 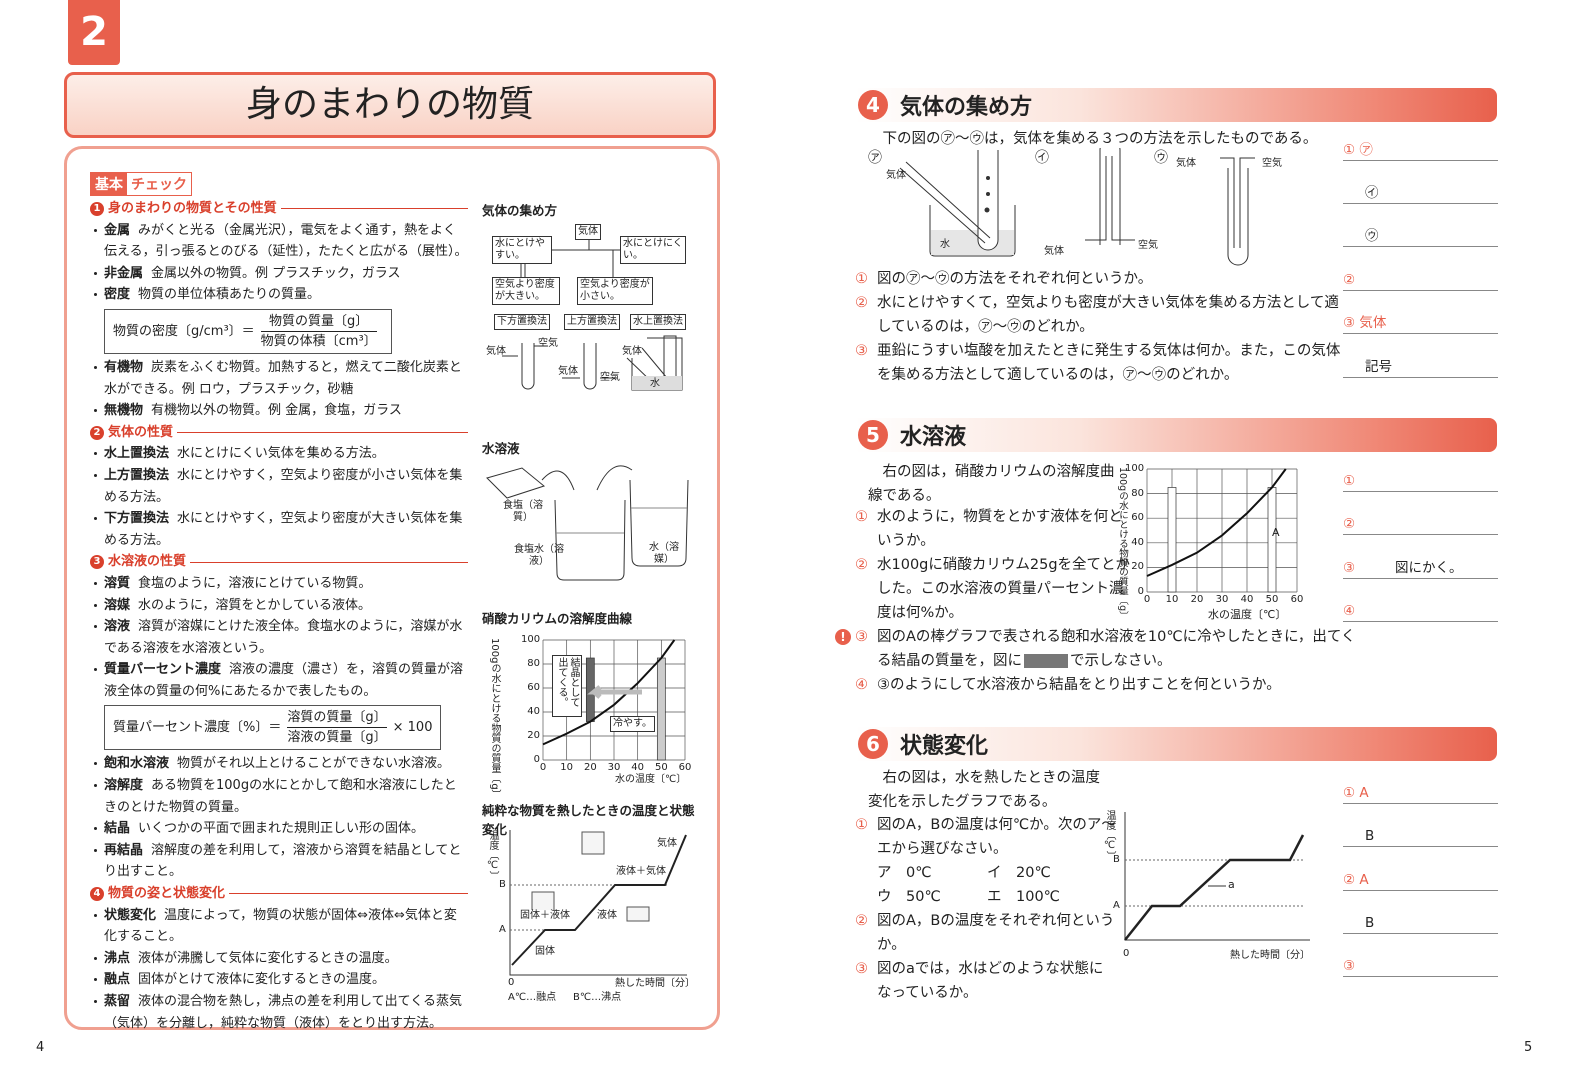 I want to click on water, so click(x=657, y=383).